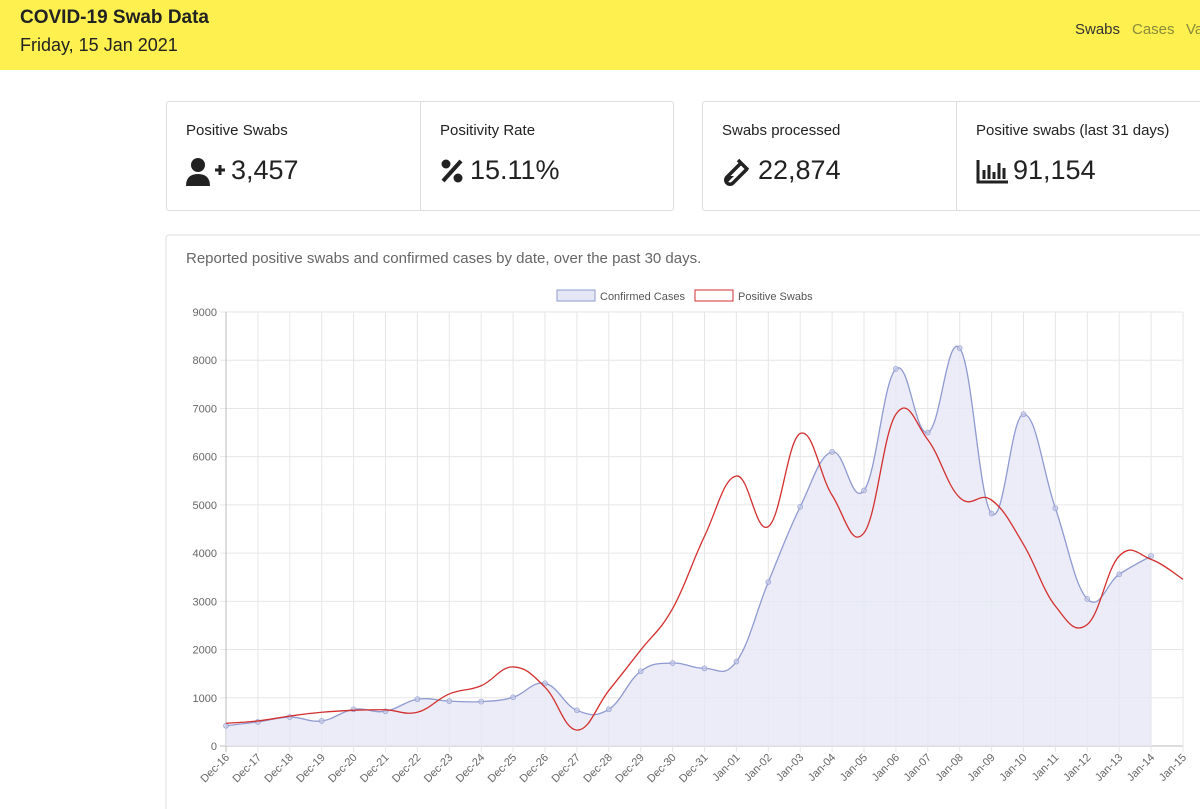 The width and height of the screenshot is (1200, 809). Describe the element at coordinates (1073, 130) in the screenshot. I see `stat-label: Positive swabs (last 31 days)` at that location.